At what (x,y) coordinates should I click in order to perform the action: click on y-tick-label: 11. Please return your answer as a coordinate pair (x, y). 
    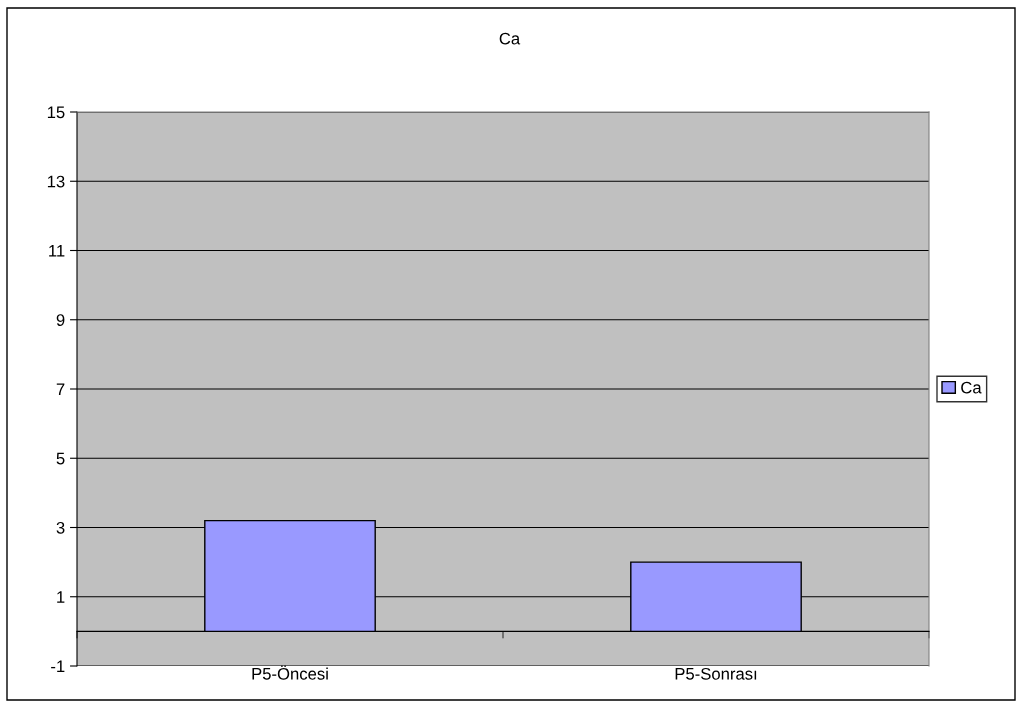
    Looking at the image, I should click on (57, 251).